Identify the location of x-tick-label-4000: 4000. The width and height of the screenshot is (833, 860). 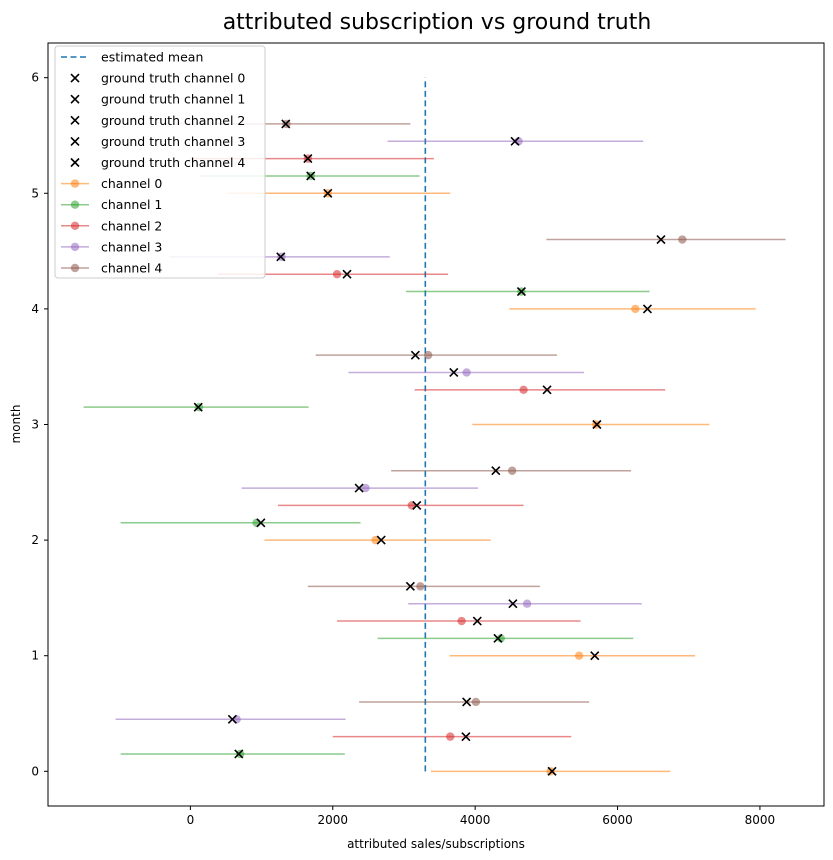
(475, 820).